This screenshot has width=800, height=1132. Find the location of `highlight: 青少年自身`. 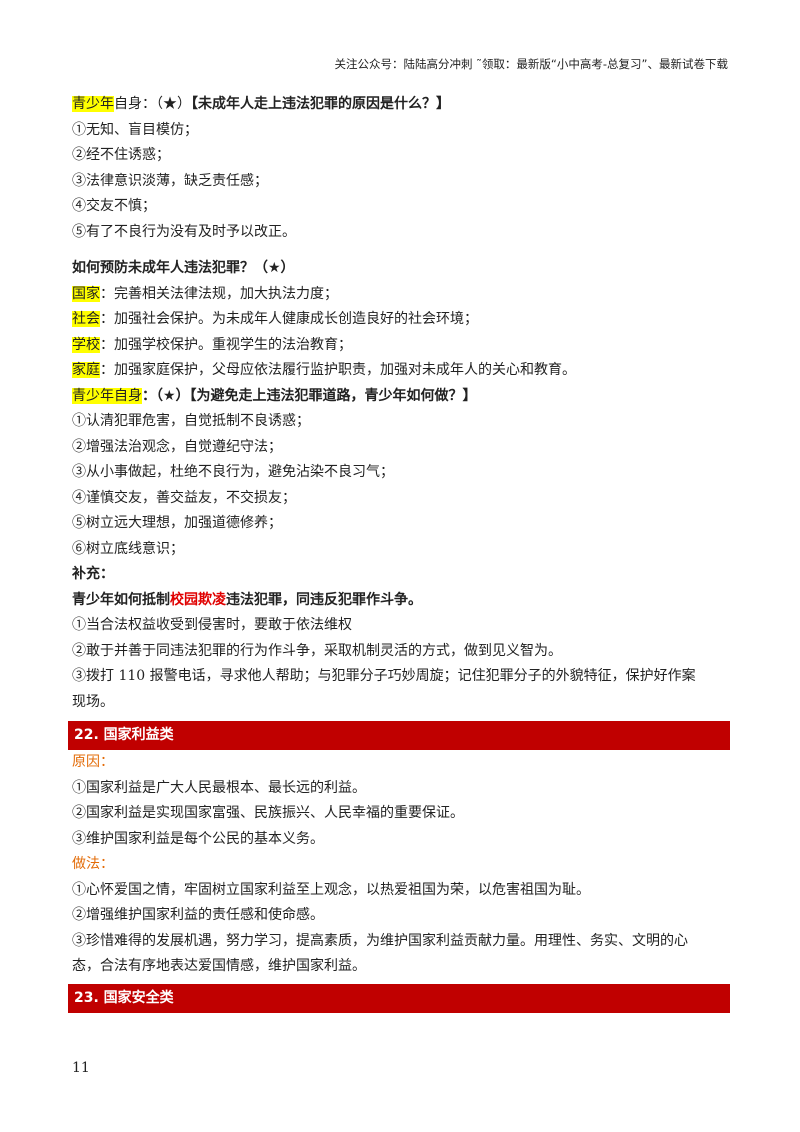

highlight: 青少年自身 is located at coordinates (107, 395).